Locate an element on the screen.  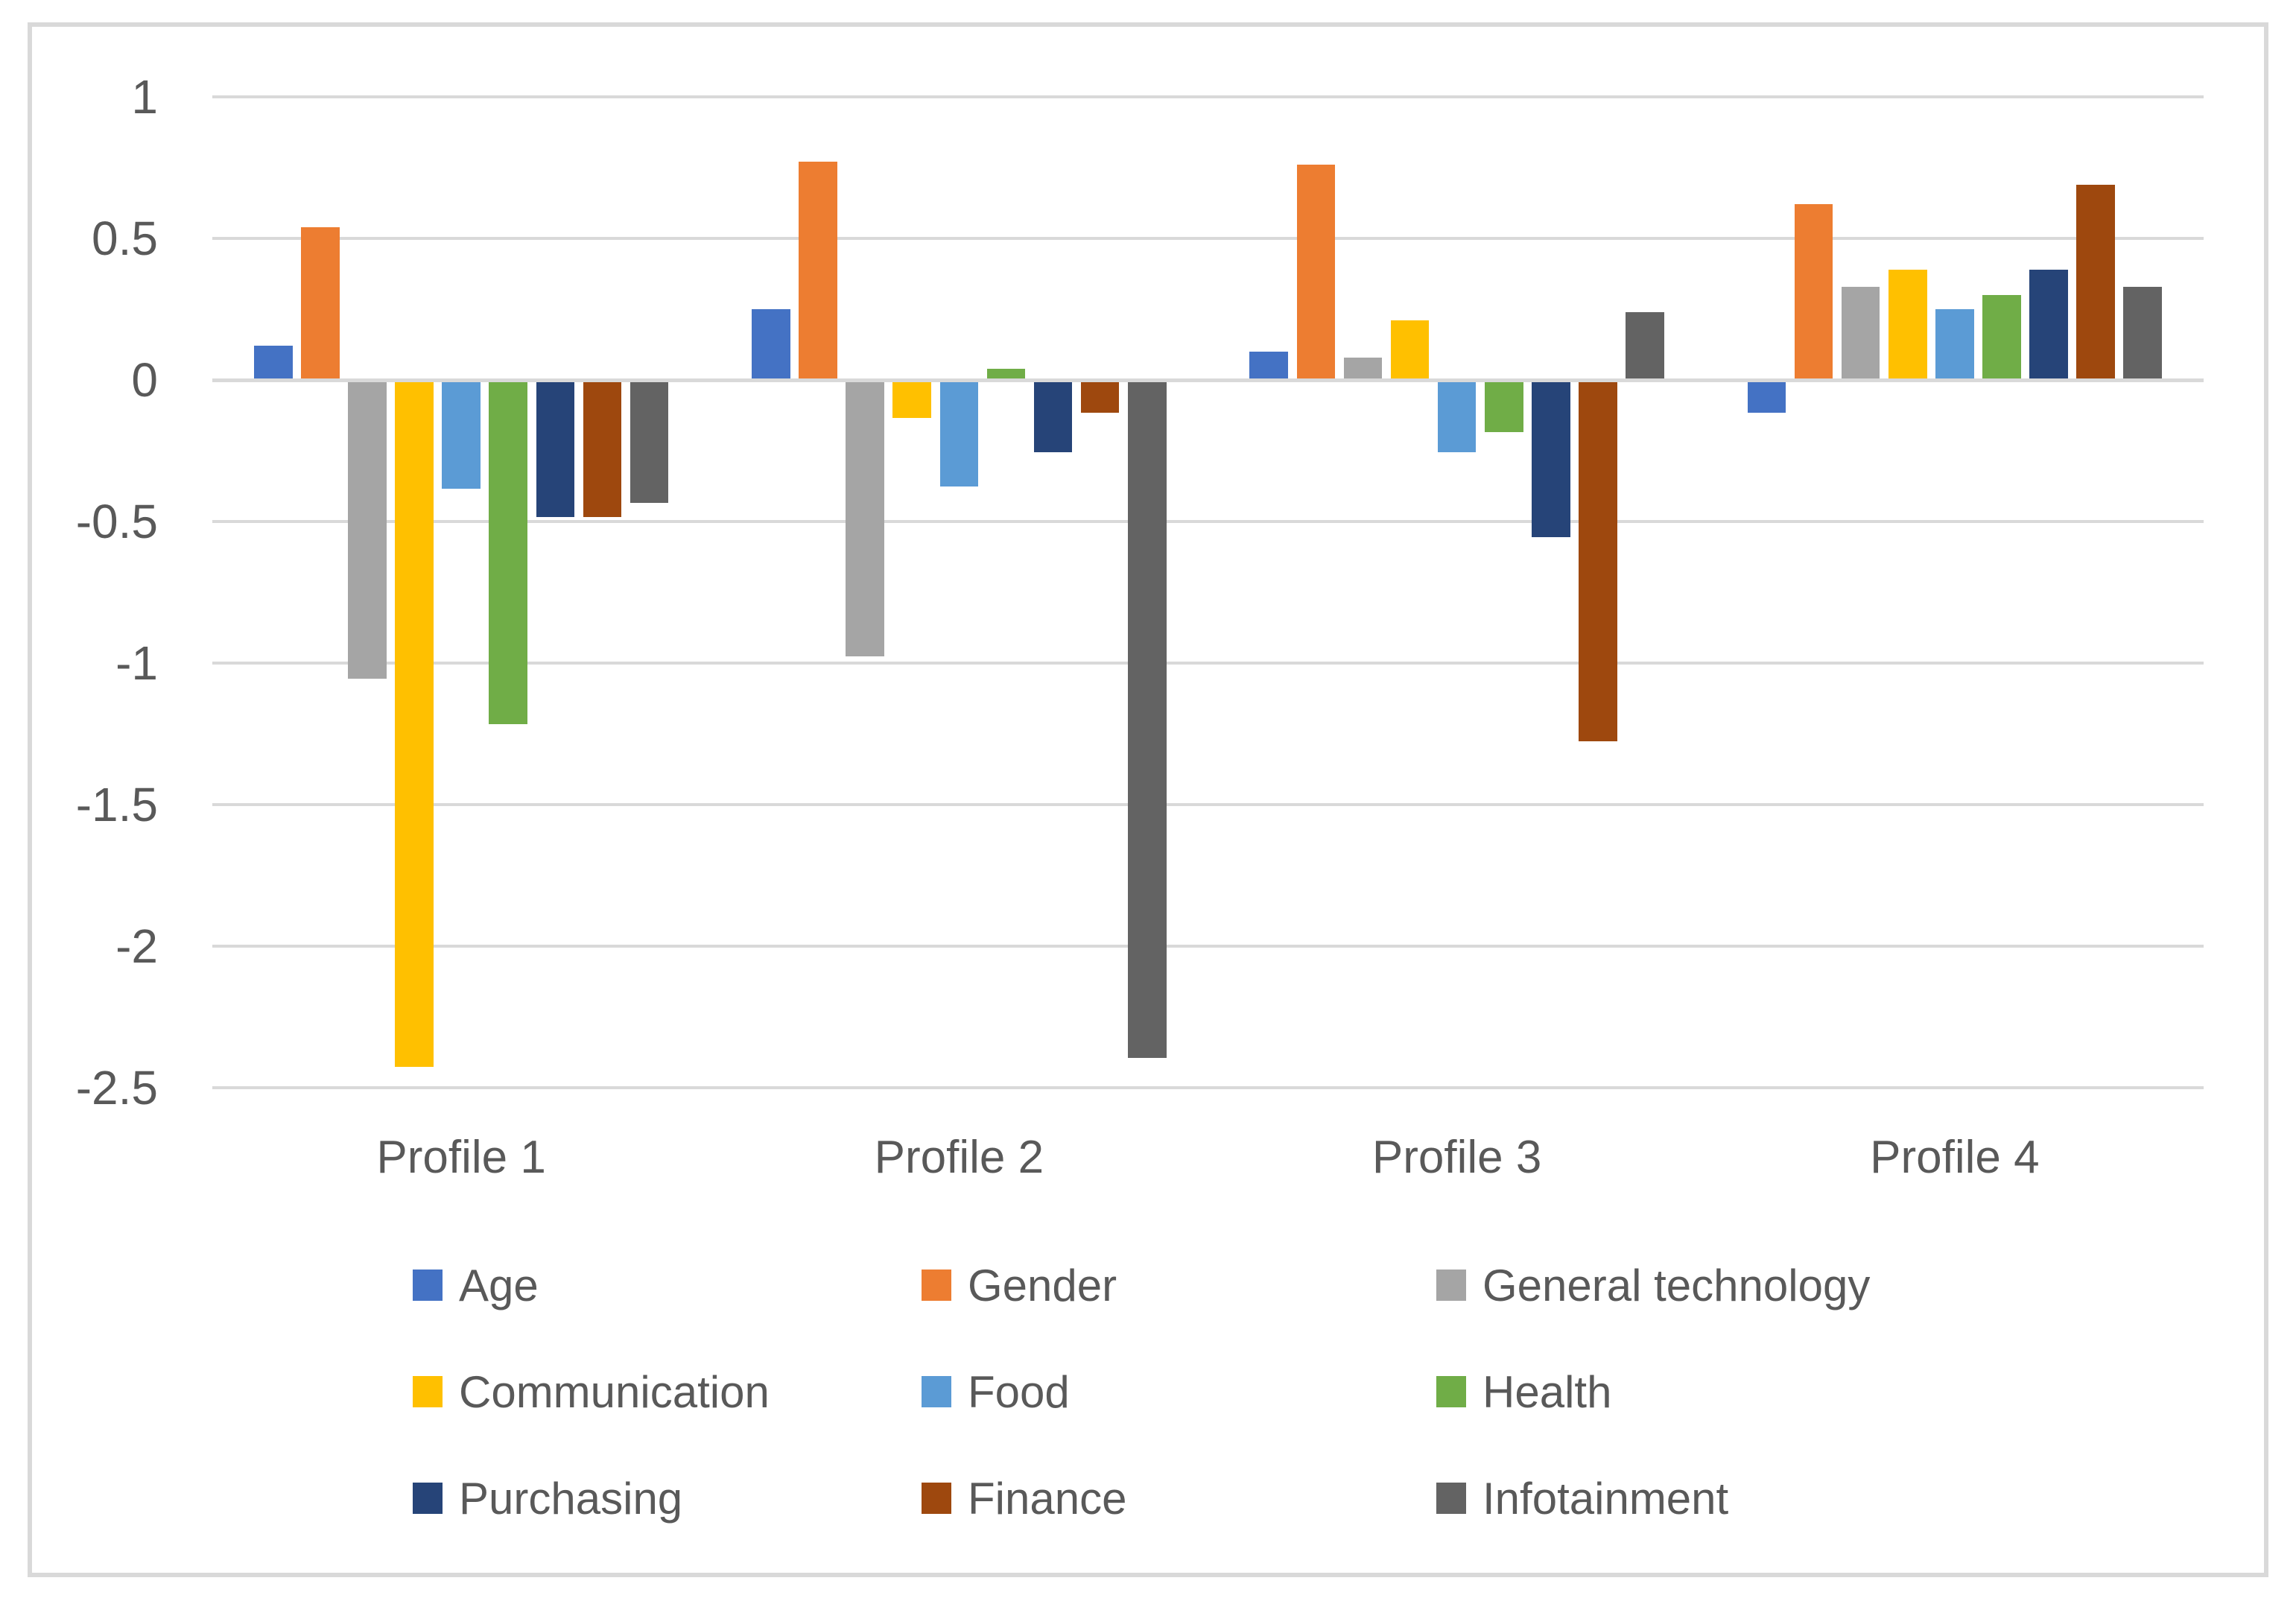
y-tick-label: -1.5 is located at coordinates (116, 805).